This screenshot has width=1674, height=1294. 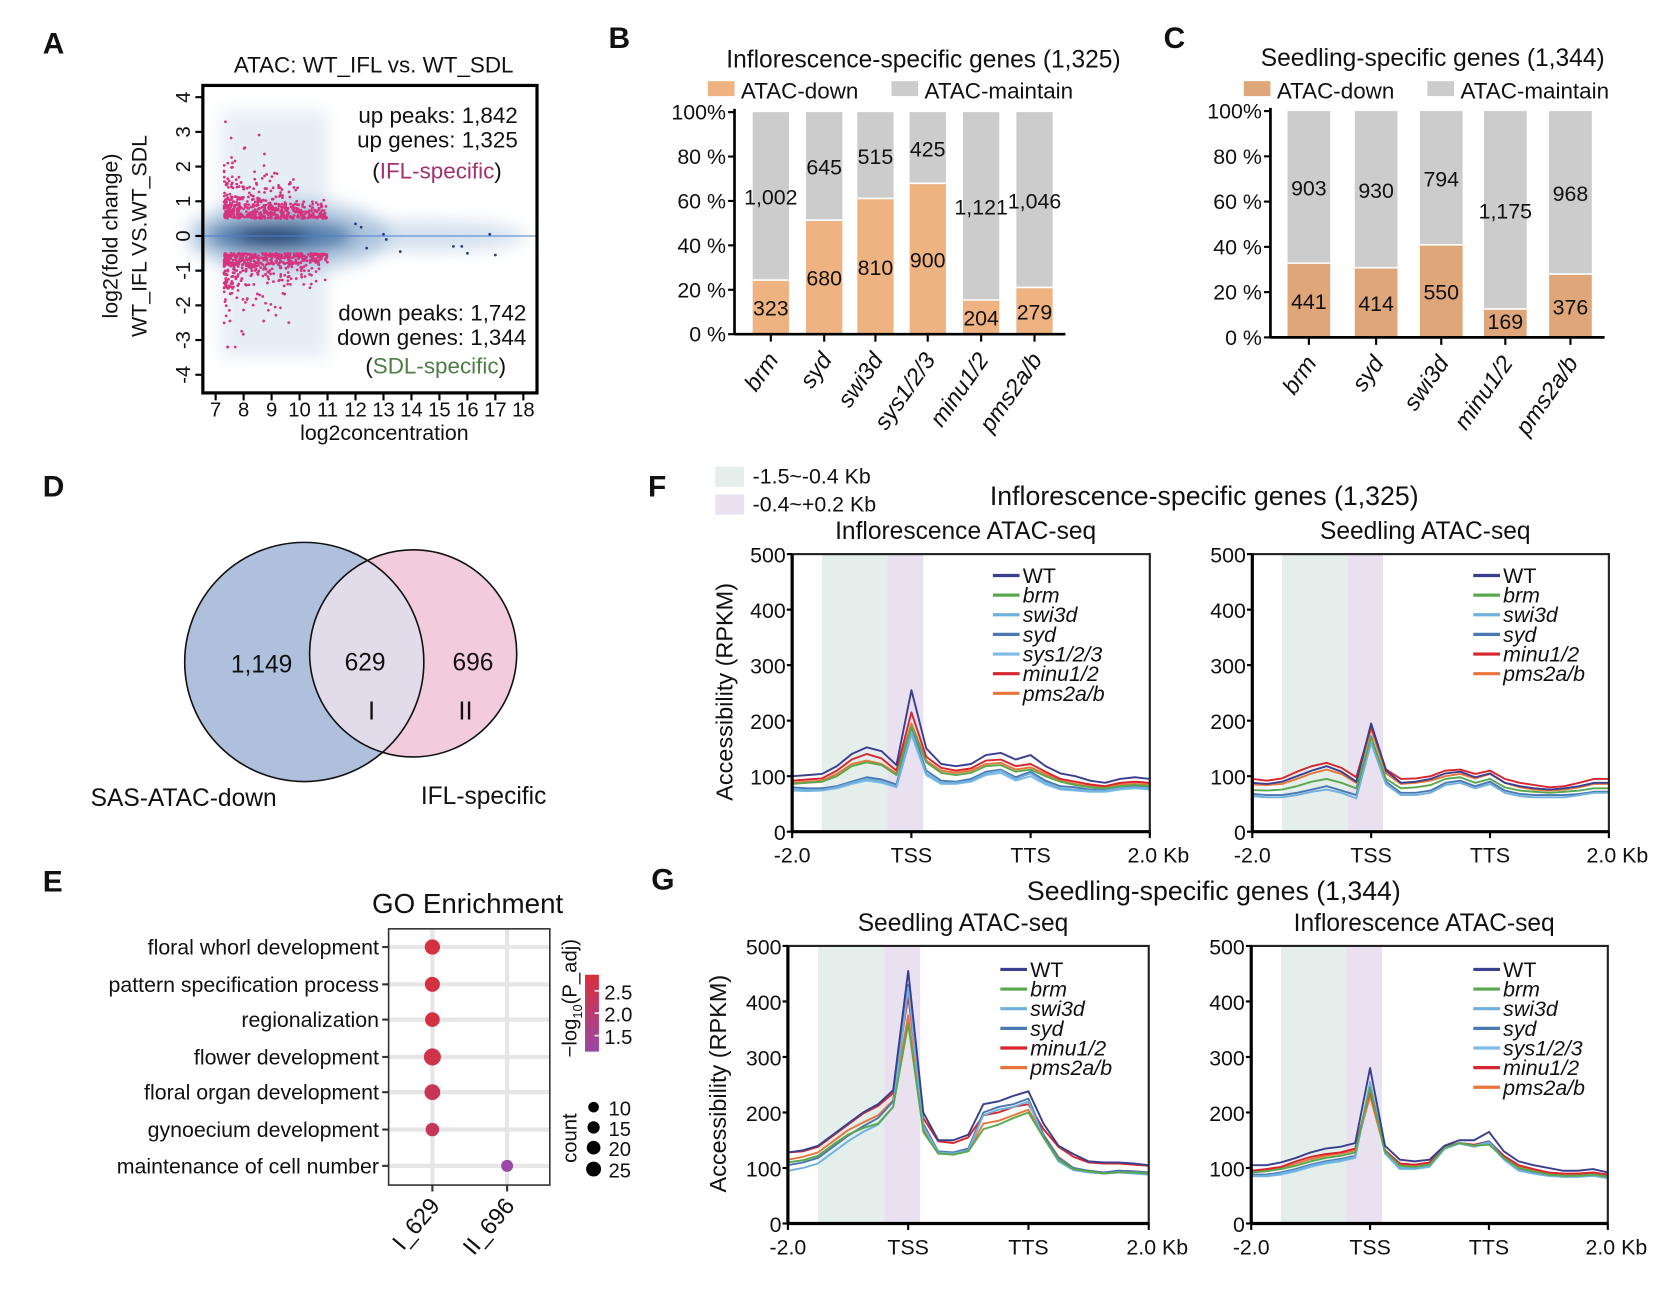 What do you see at coordinates (365, 662) in the screenshot?
I see `venn-count-intersection: 629` at bounding box center [365, 662].